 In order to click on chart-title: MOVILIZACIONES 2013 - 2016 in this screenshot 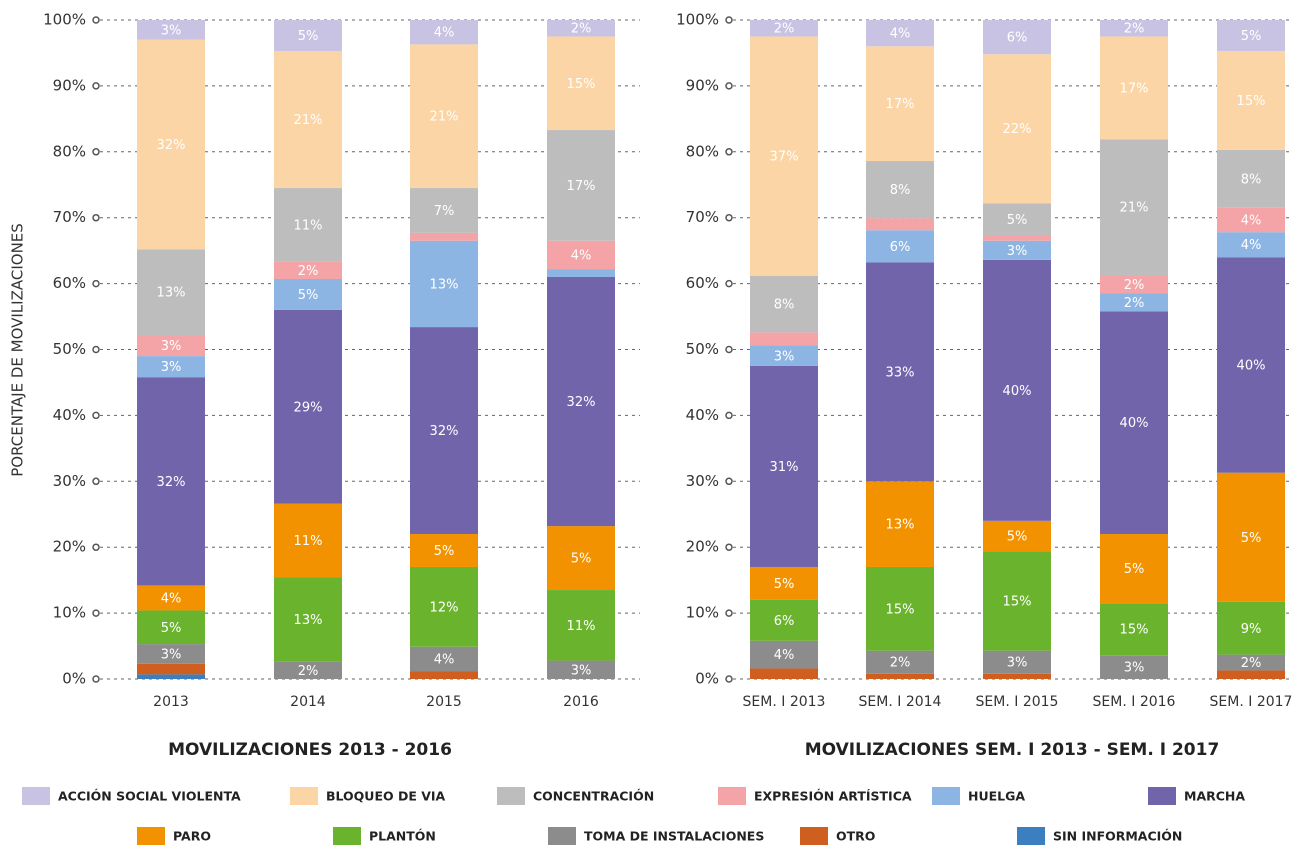, I will do `click(310, 750)`.